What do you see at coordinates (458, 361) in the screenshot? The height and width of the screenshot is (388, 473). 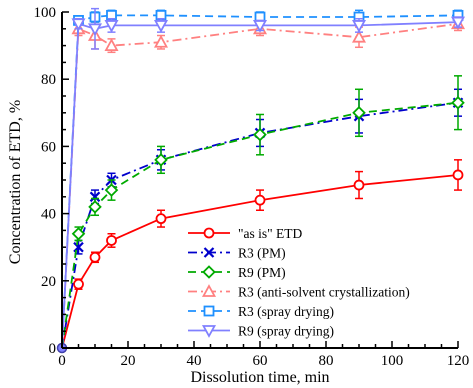 I see `x-tick-label: 120` at bounding box center [458, 361].